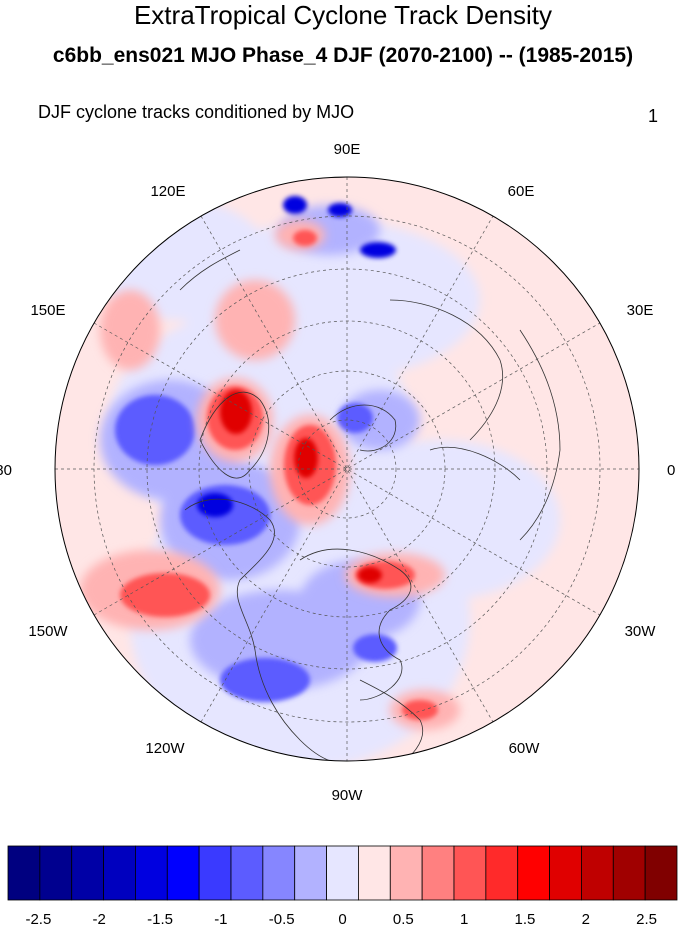 This screenshot has width=686, height=929. What do you see at coordinates (641, 631) in the screenshot?
I see `lon-label: 30W` at bounding box center [641, 631].